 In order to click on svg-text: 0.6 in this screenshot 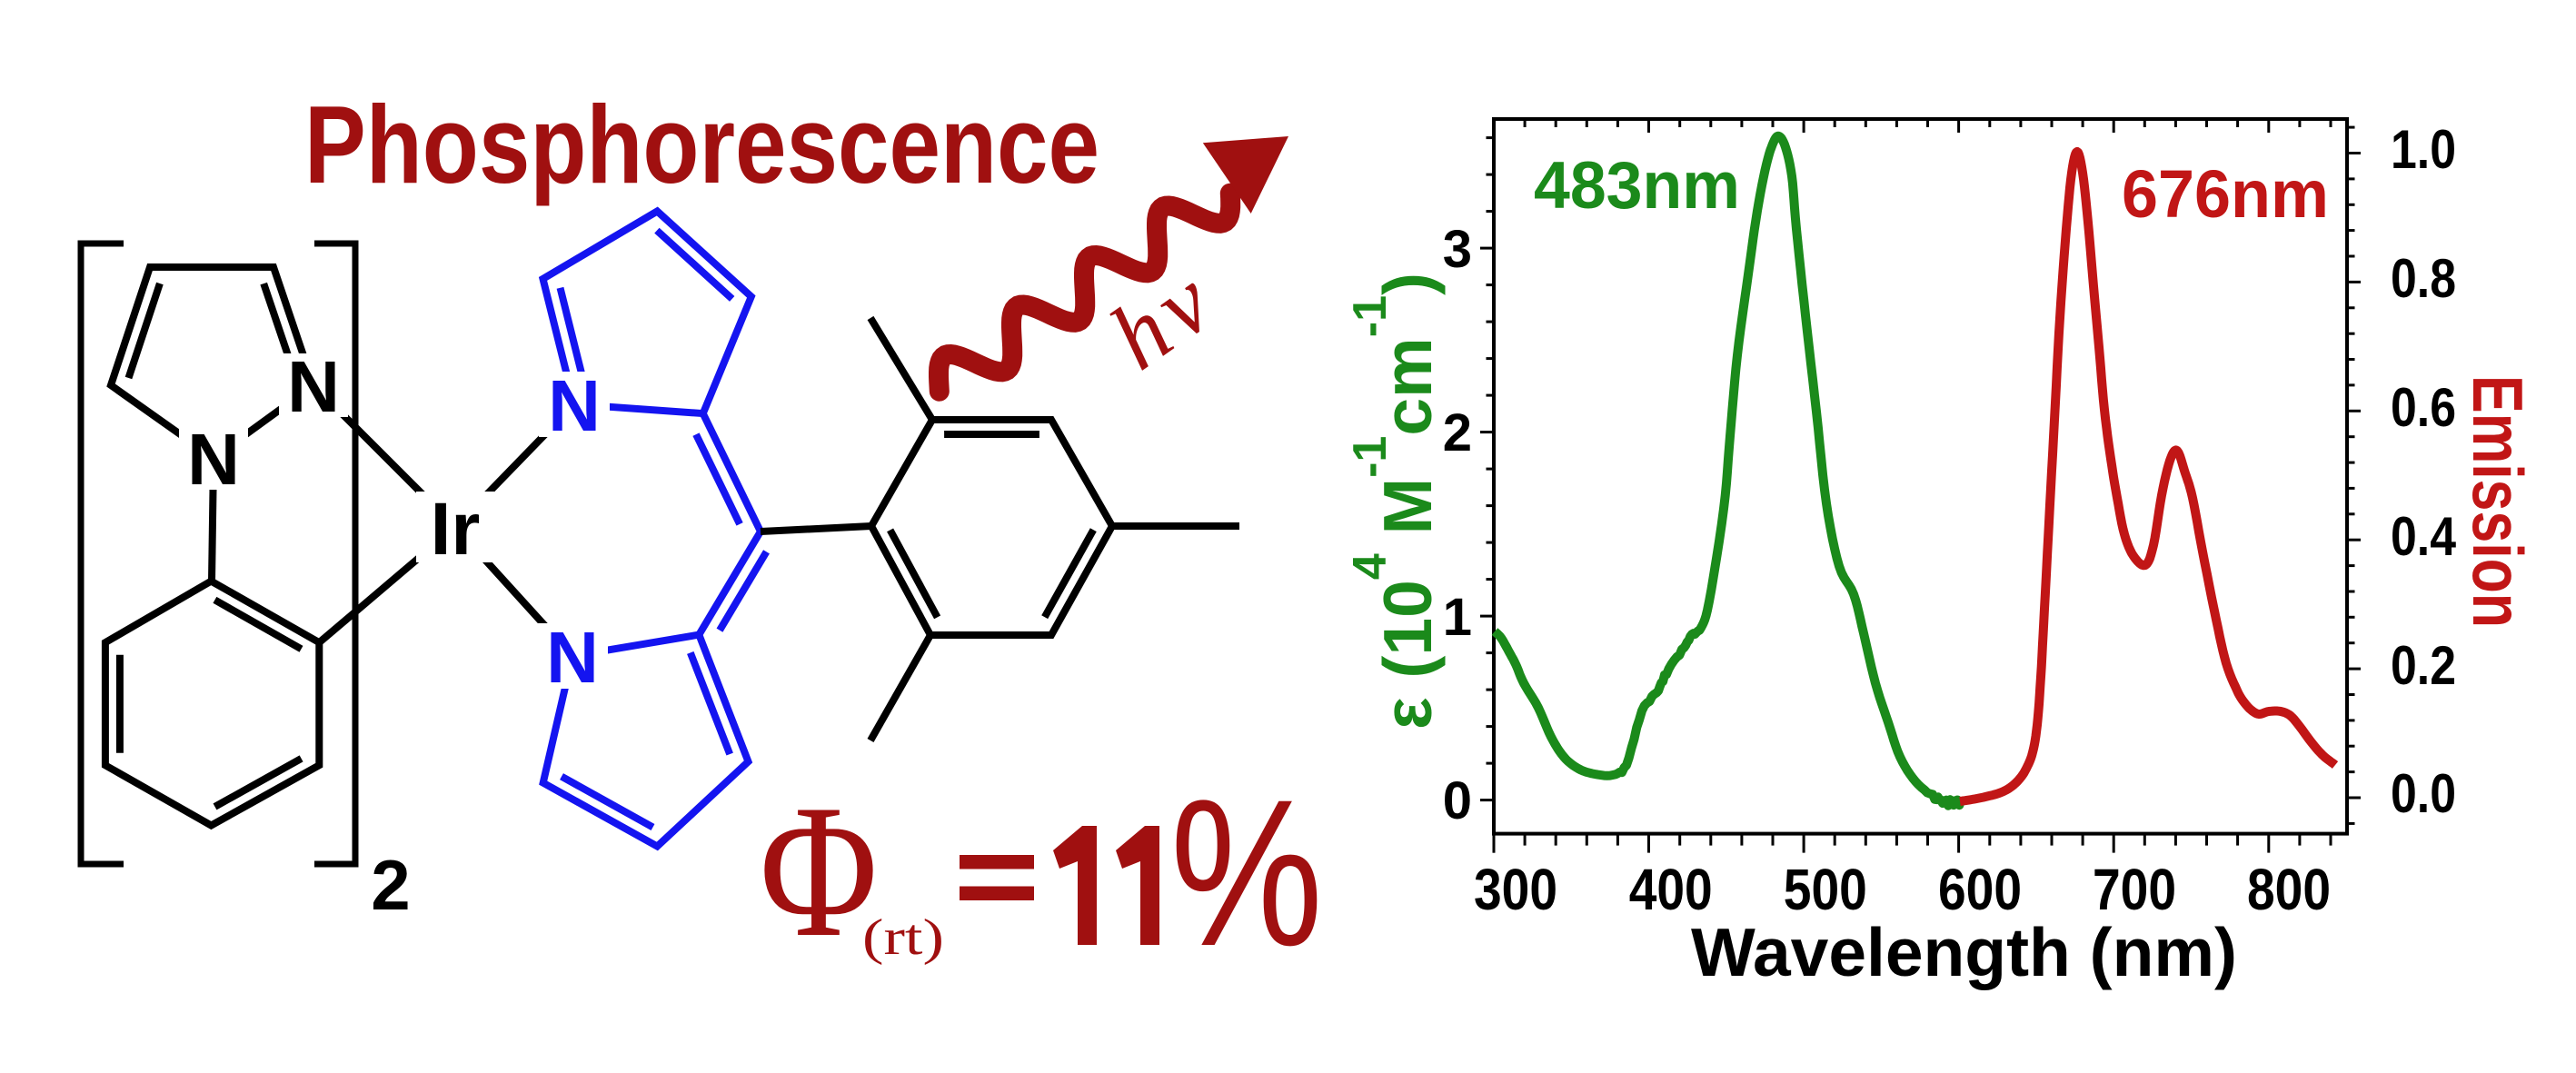, I will do `click(2423, 407)`.